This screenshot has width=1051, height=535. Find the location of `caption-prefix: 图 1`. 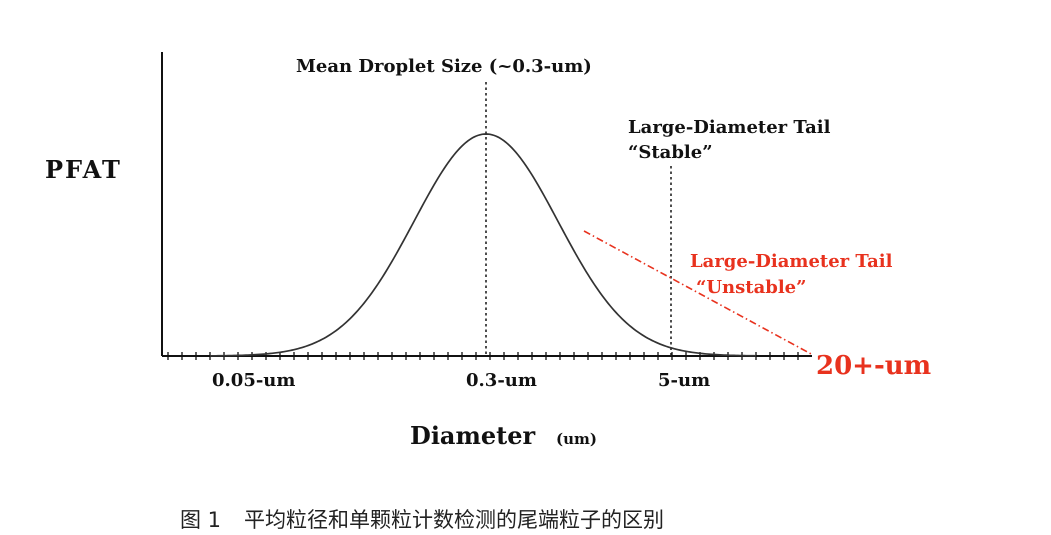

caption-prefix: 图 1 is located at coordinates (200, 520).